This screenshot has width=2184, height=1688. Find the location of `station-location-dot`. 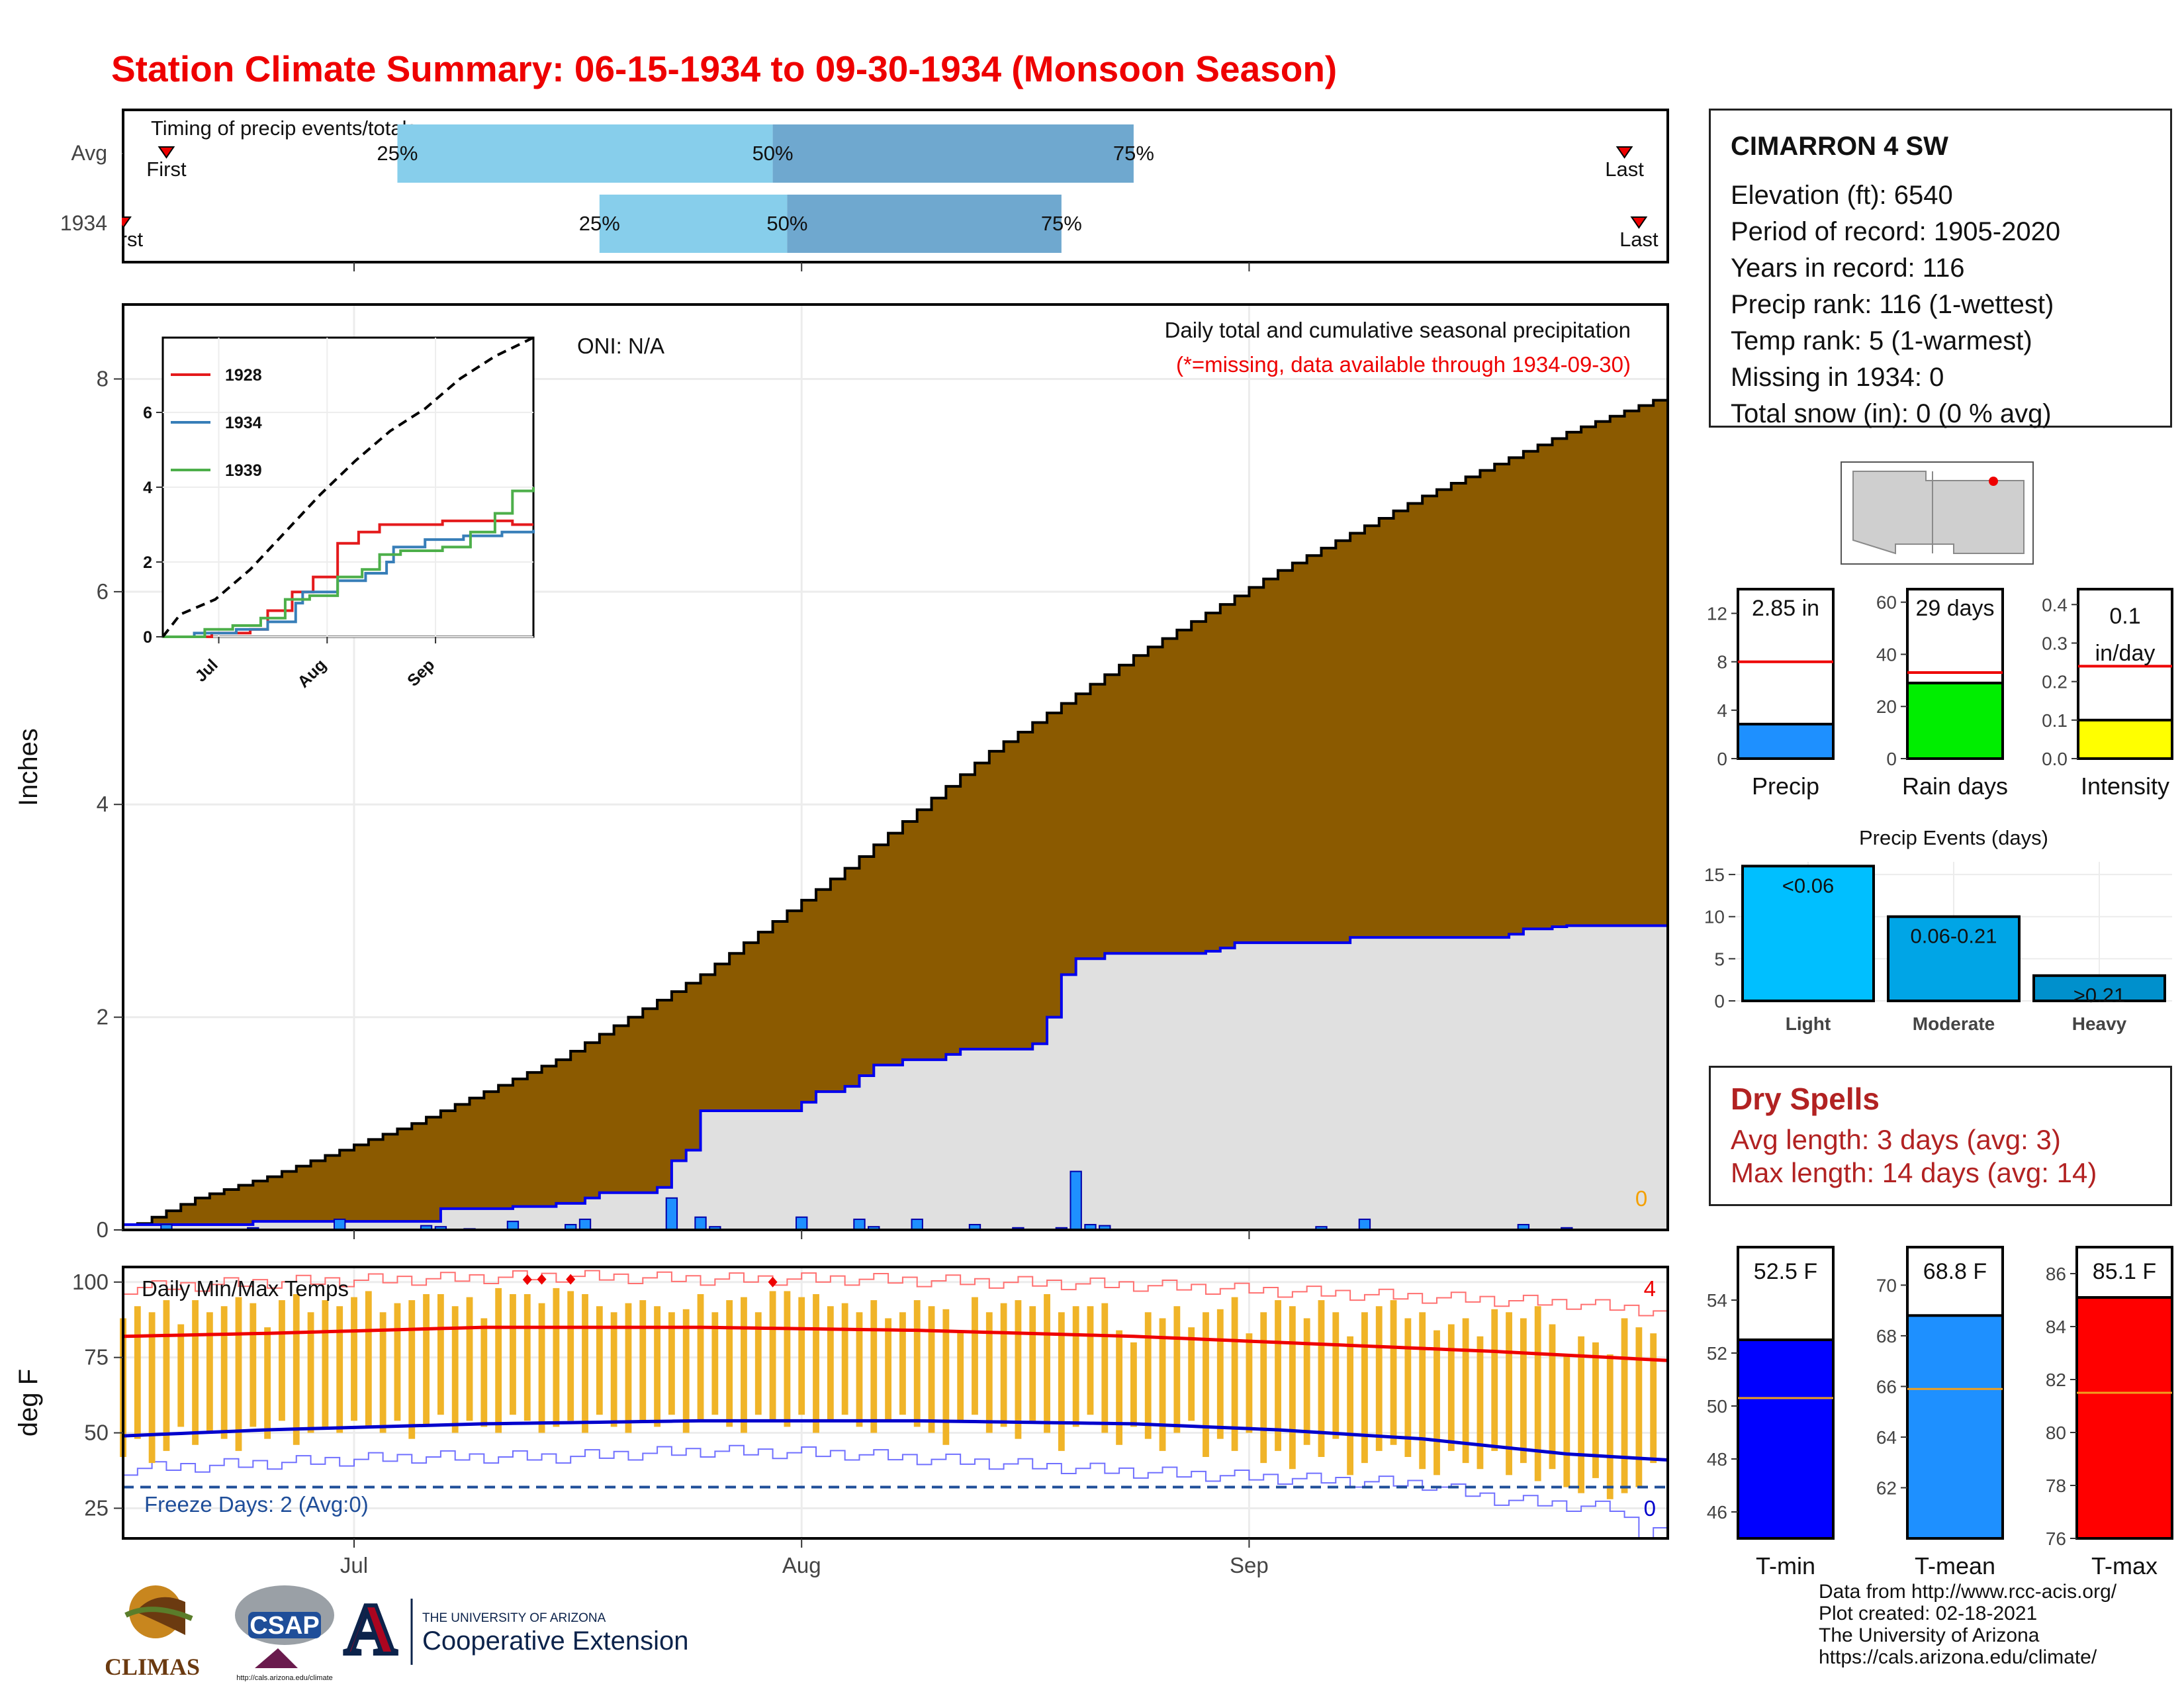

station-location-dot is located at coordinates (1994, 481).